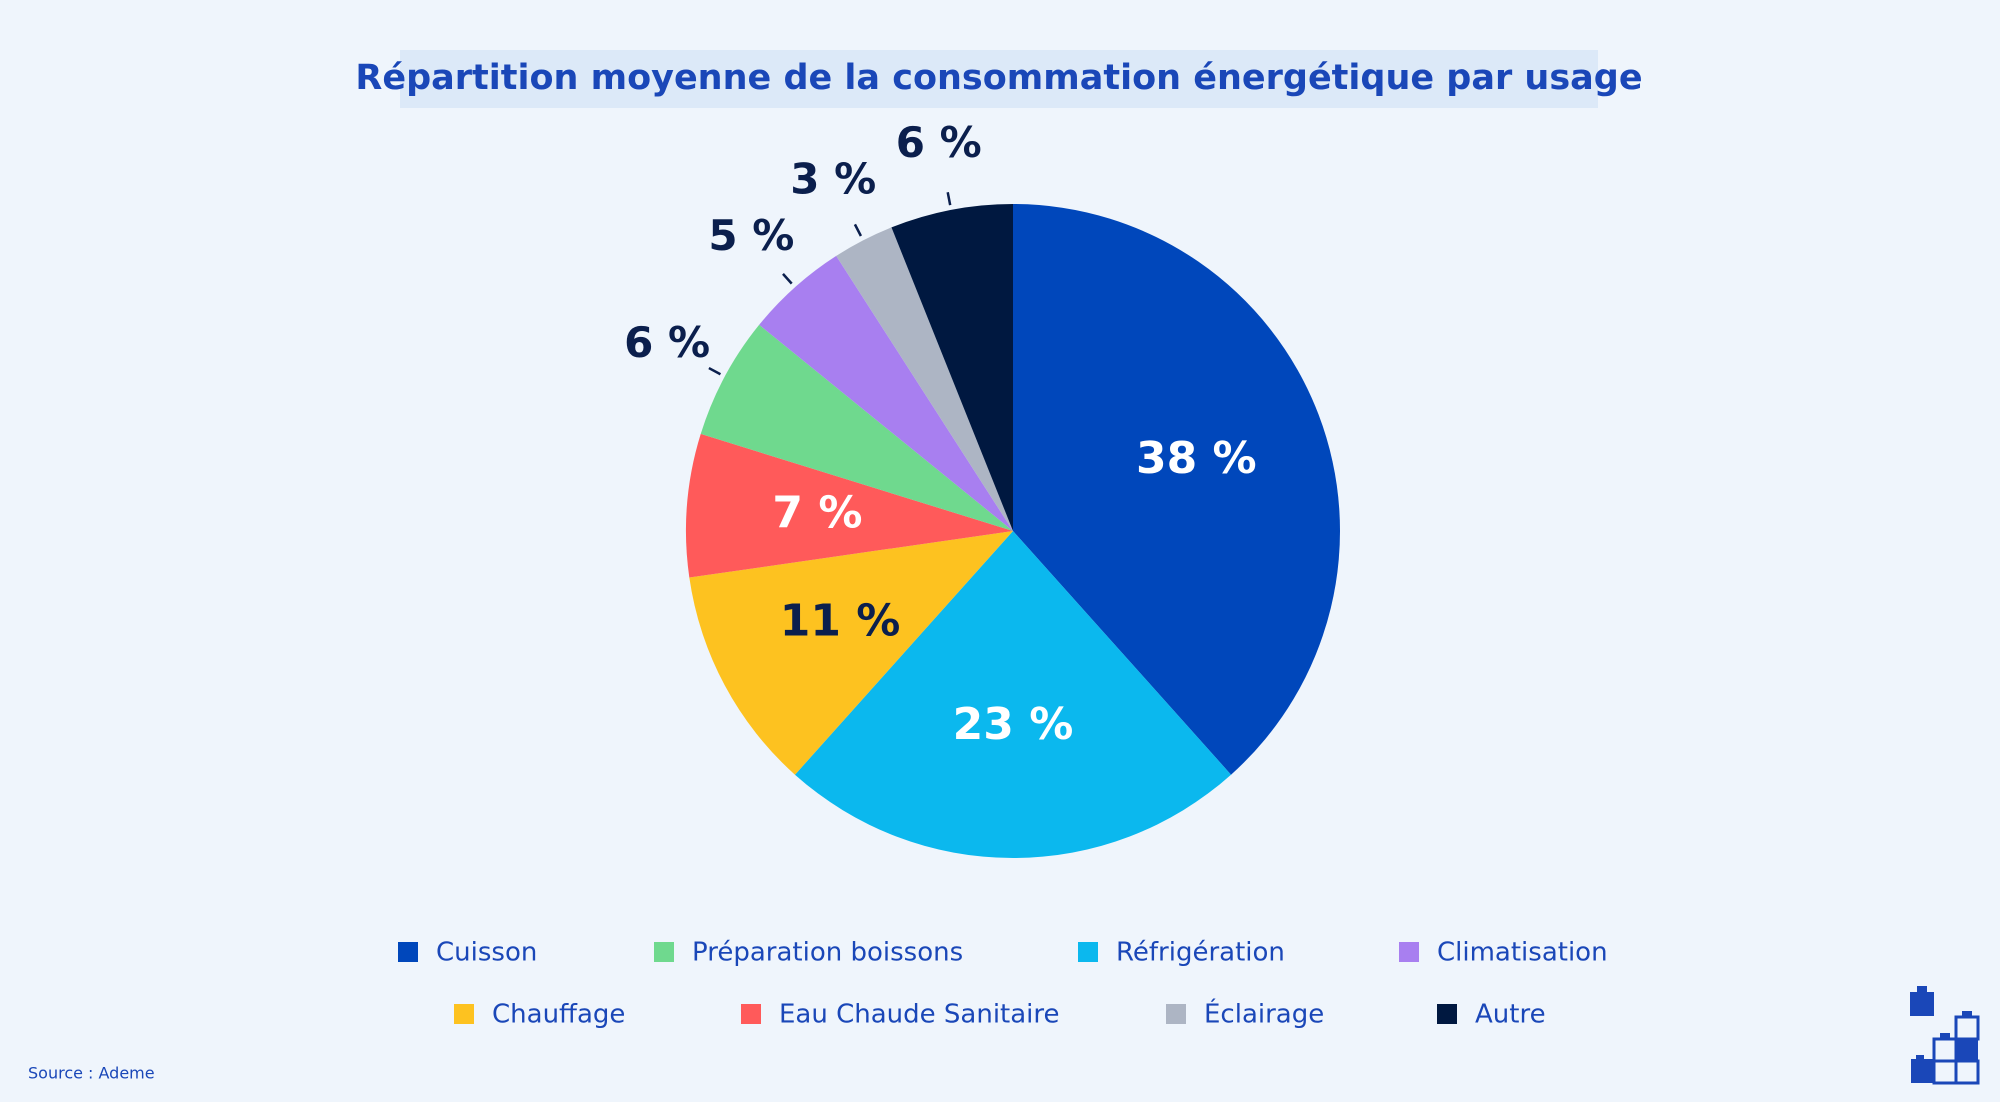 The height and width of the screenshot is (1102, 2000). I want to click on data-label: 3 %, so click(833, 179).